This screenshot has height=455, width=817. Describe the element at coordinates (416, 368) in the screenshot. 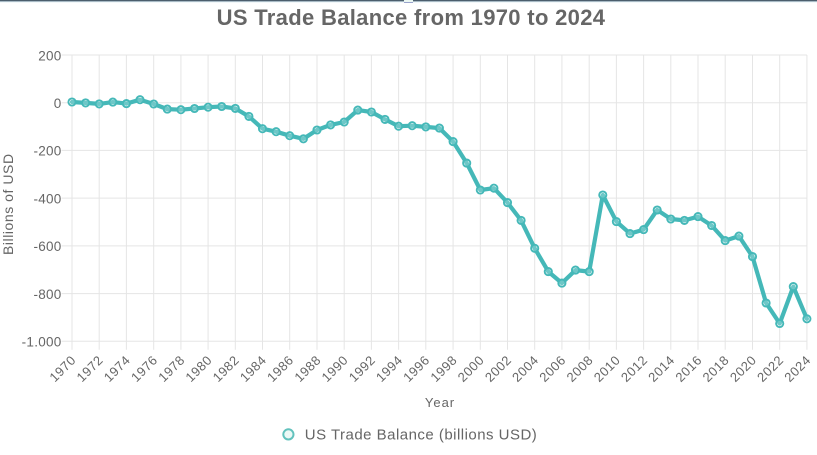

I see `svg-text: 1996` at that location.